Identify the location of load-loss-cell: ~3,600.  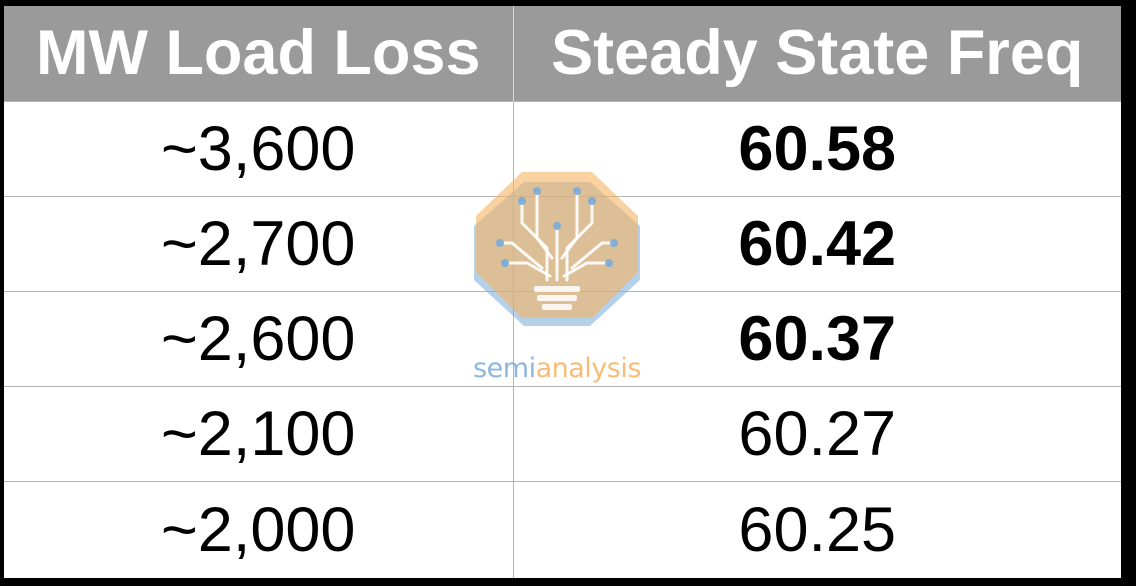
(259, 148).